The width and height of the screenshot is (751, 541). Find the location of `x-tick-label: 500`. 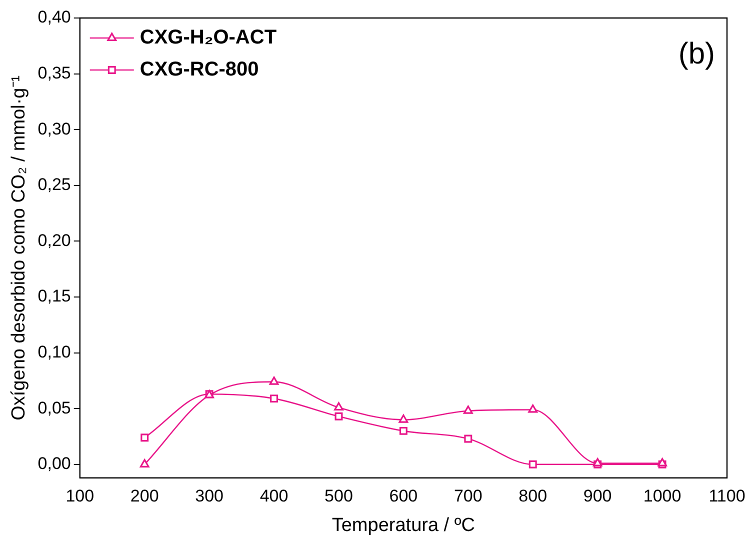

x-tick-label: 500 is located at coordinates (338, 496).